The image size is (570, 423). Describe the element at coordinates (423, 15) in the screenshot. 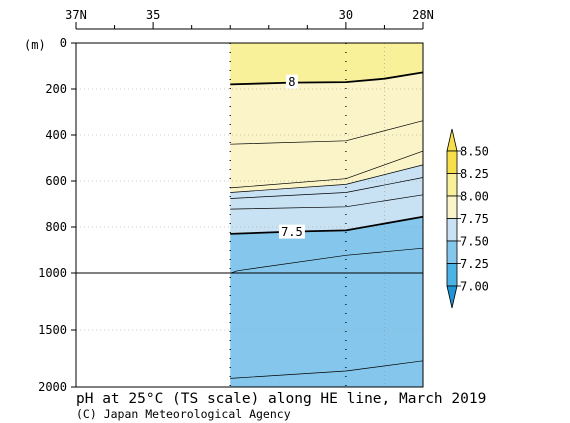

I see `x-tick-label: 28N` at that location.